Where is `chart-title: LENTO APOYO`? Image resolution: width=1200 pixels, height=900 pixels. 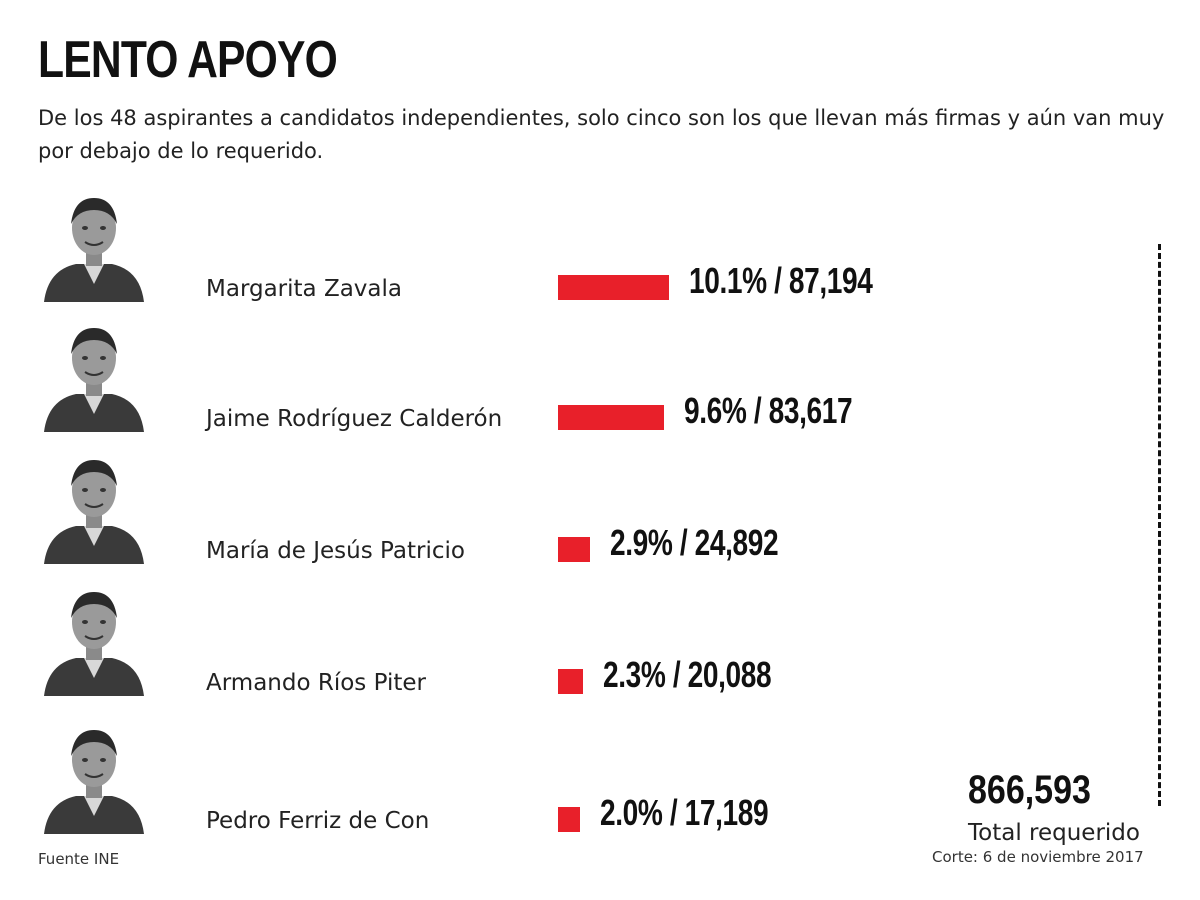 chart-title: LENTO APOYO is located at coordinates (188, 60).